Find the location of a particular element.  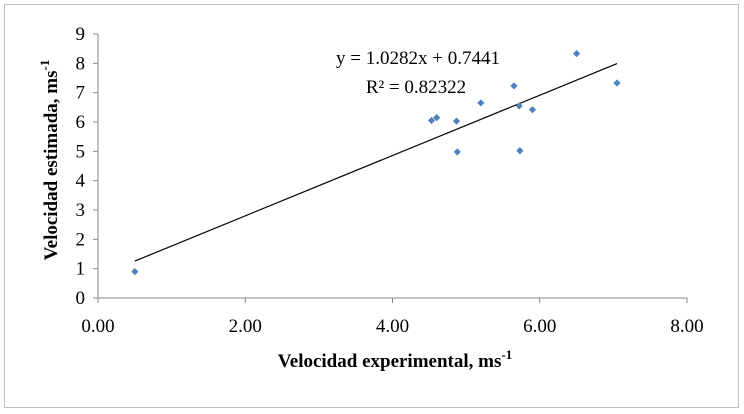

y-tick-label: 6 is located at coordinates (81, 122).